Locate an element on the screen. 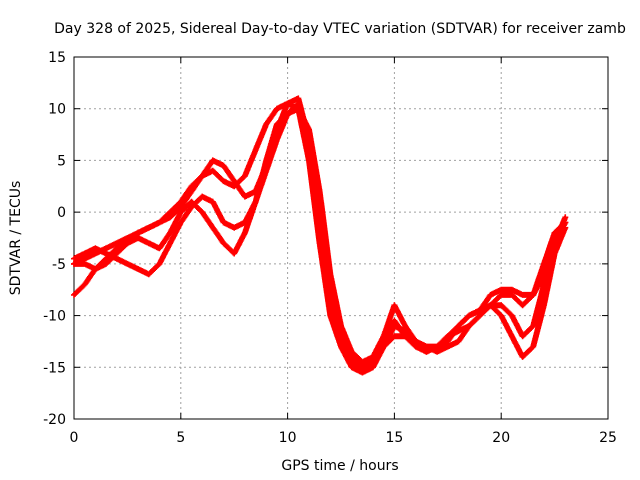  x-tick-label: 0 is located at coordinates (74, 438).